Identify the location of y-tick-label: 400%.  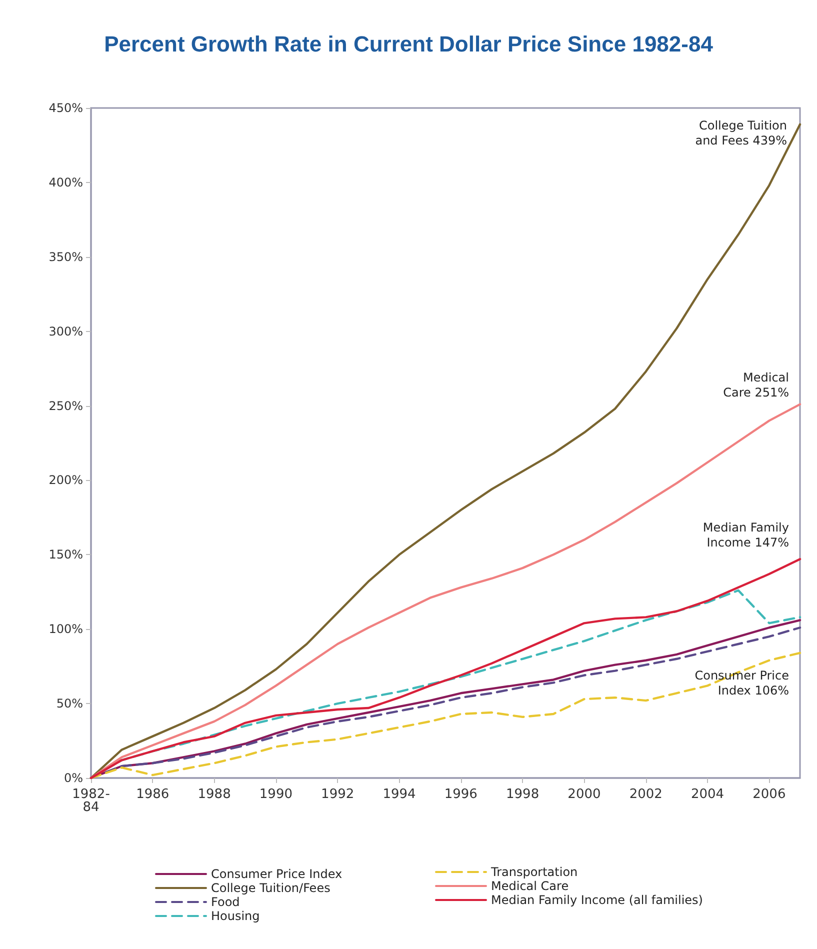
(65, 182).